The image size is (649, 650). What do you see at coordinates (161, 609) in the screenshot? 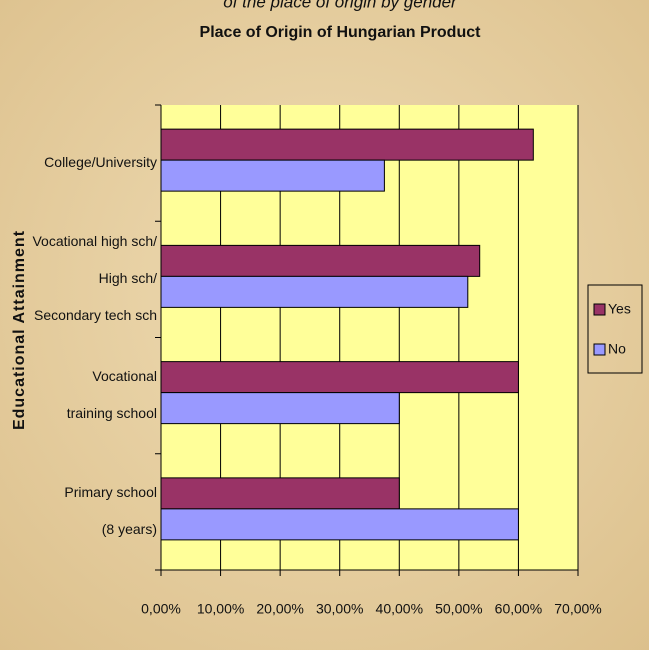
I see `x-tick-label: 0,00%` at bounding box center [161, 609].